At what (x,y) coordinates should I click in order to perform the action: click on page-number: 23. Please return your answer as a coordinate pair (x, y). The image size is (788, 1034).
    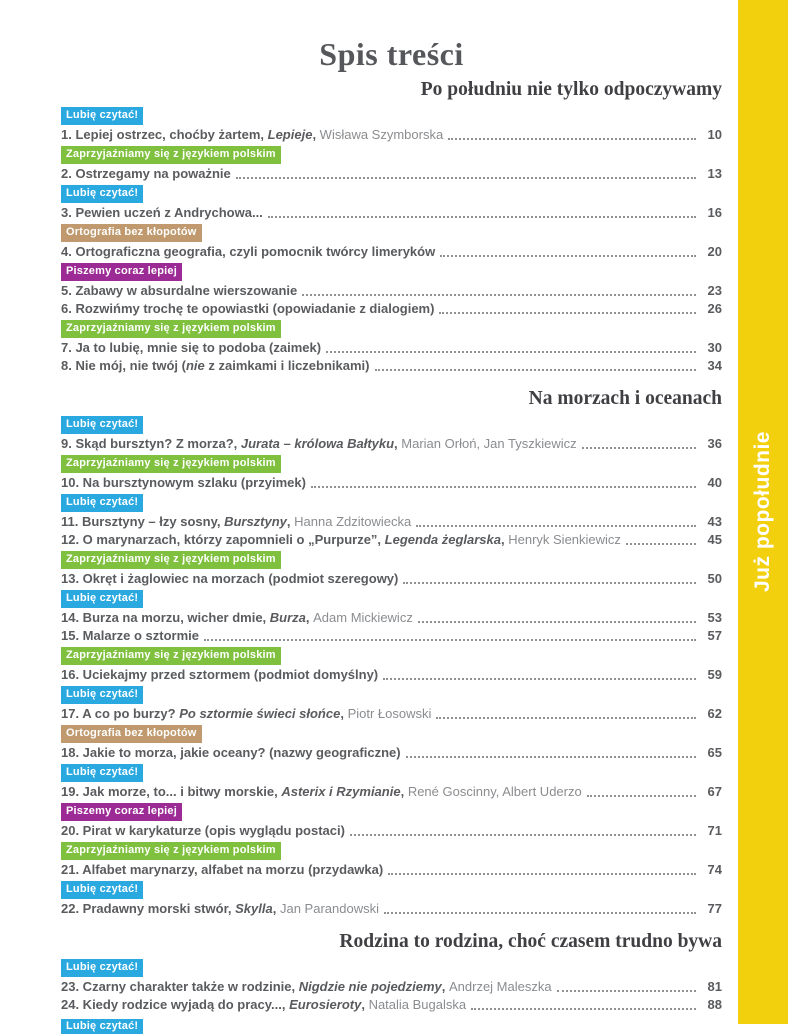
    Looking at the image, I should click on (714, 290).